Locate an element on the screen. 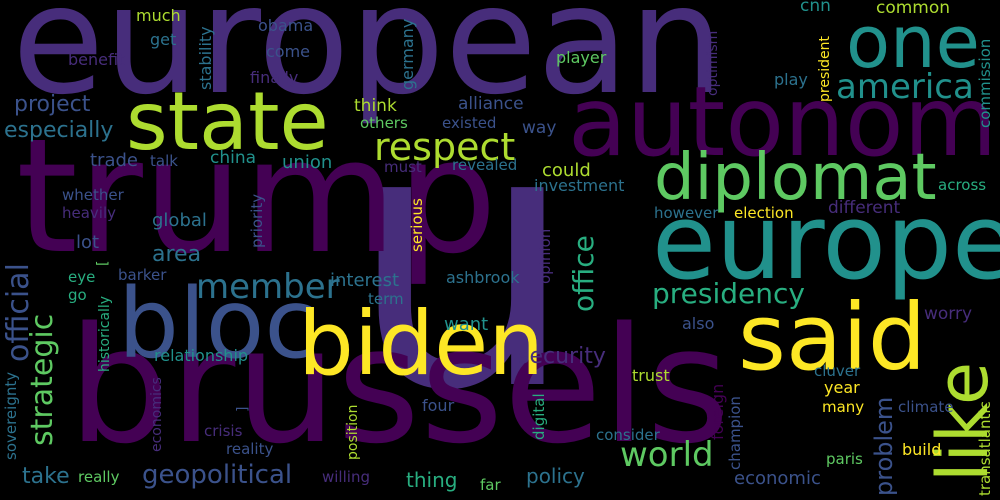  word-respect: respect is located at coordinates (445, 147).